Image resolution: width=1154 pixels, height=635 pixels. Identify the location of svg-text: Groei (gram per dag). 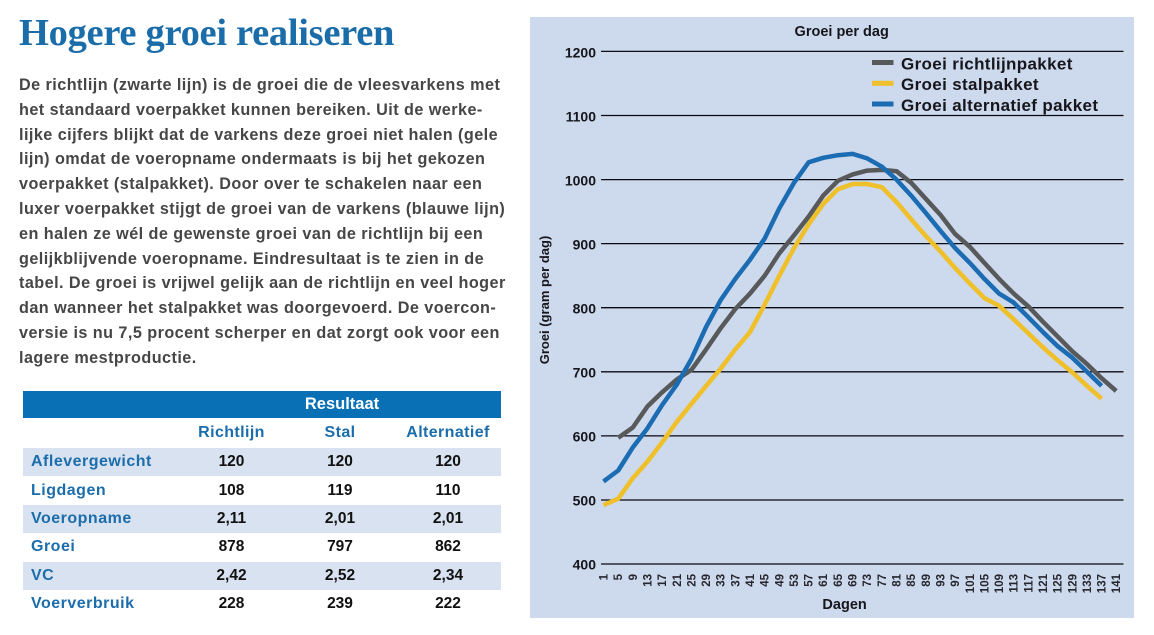
(544, 300).